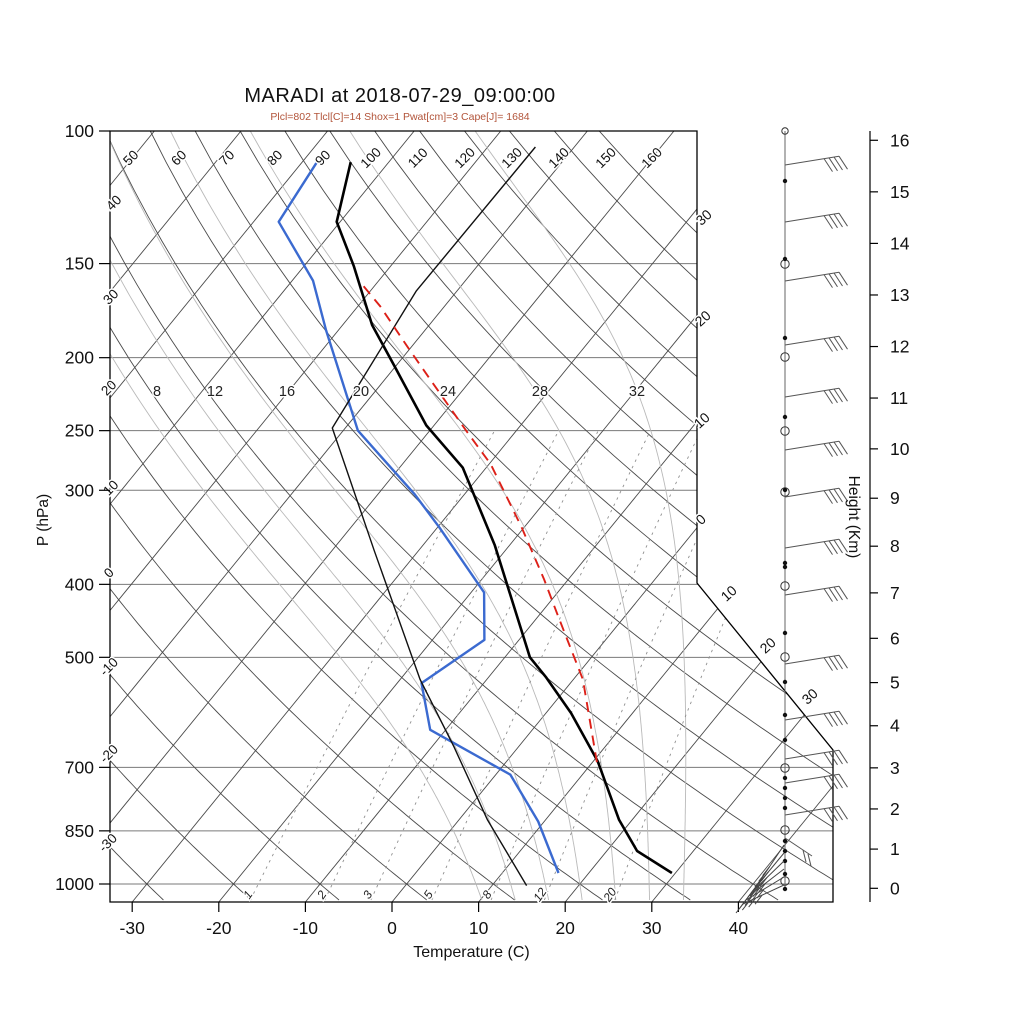 The image size is (1024, 1024). What do you see at coordinates (739, 928) in the screenshot?
I see `temperature-tick-label: 40` at bounding box center [739, 928].